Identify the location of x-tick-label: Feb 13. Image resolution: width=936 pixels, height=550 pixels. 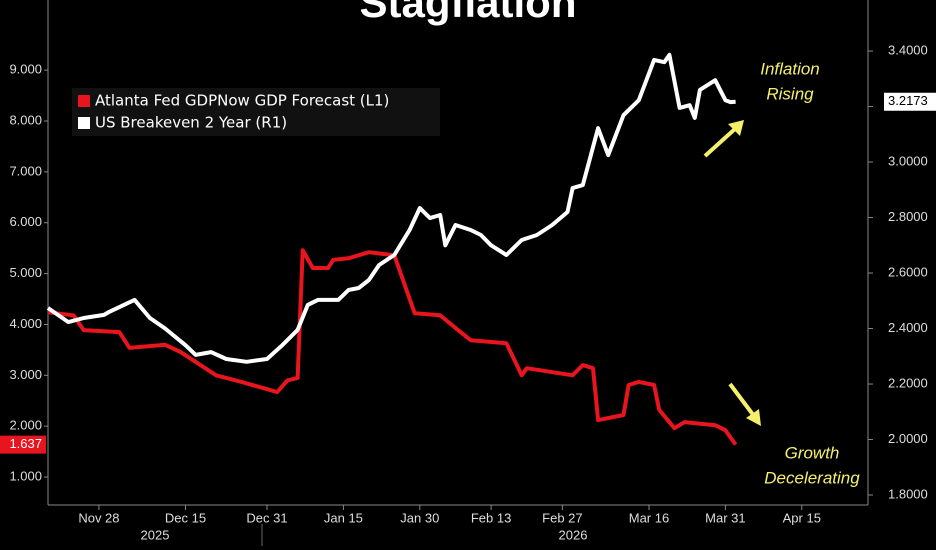
(491, 517).